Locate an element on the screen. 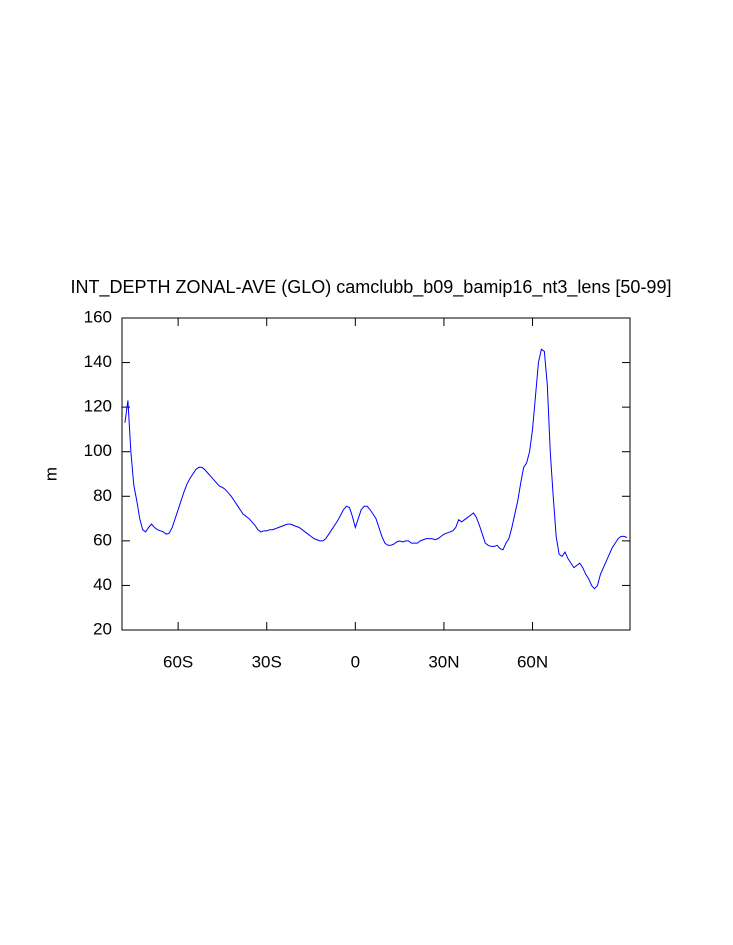  x-tick-label: 30N is located at coordinates (443, 661).